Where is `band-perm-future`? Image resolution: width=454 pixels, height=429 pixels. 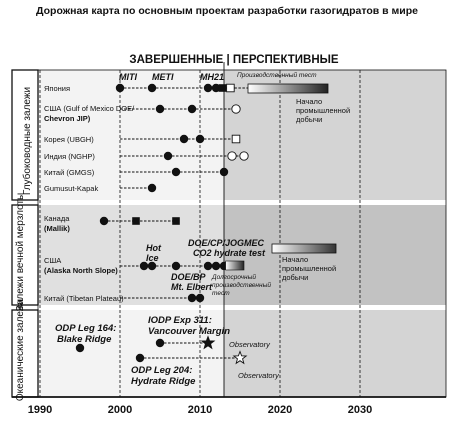 band-perm-future is located at coordinates (335, 255).